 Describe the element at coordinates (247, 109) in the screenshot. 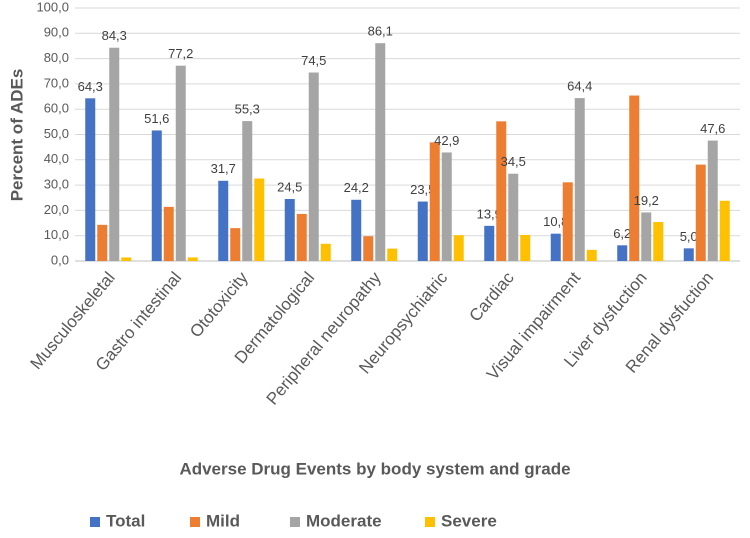

I see `data-label: 55,3` at that location.